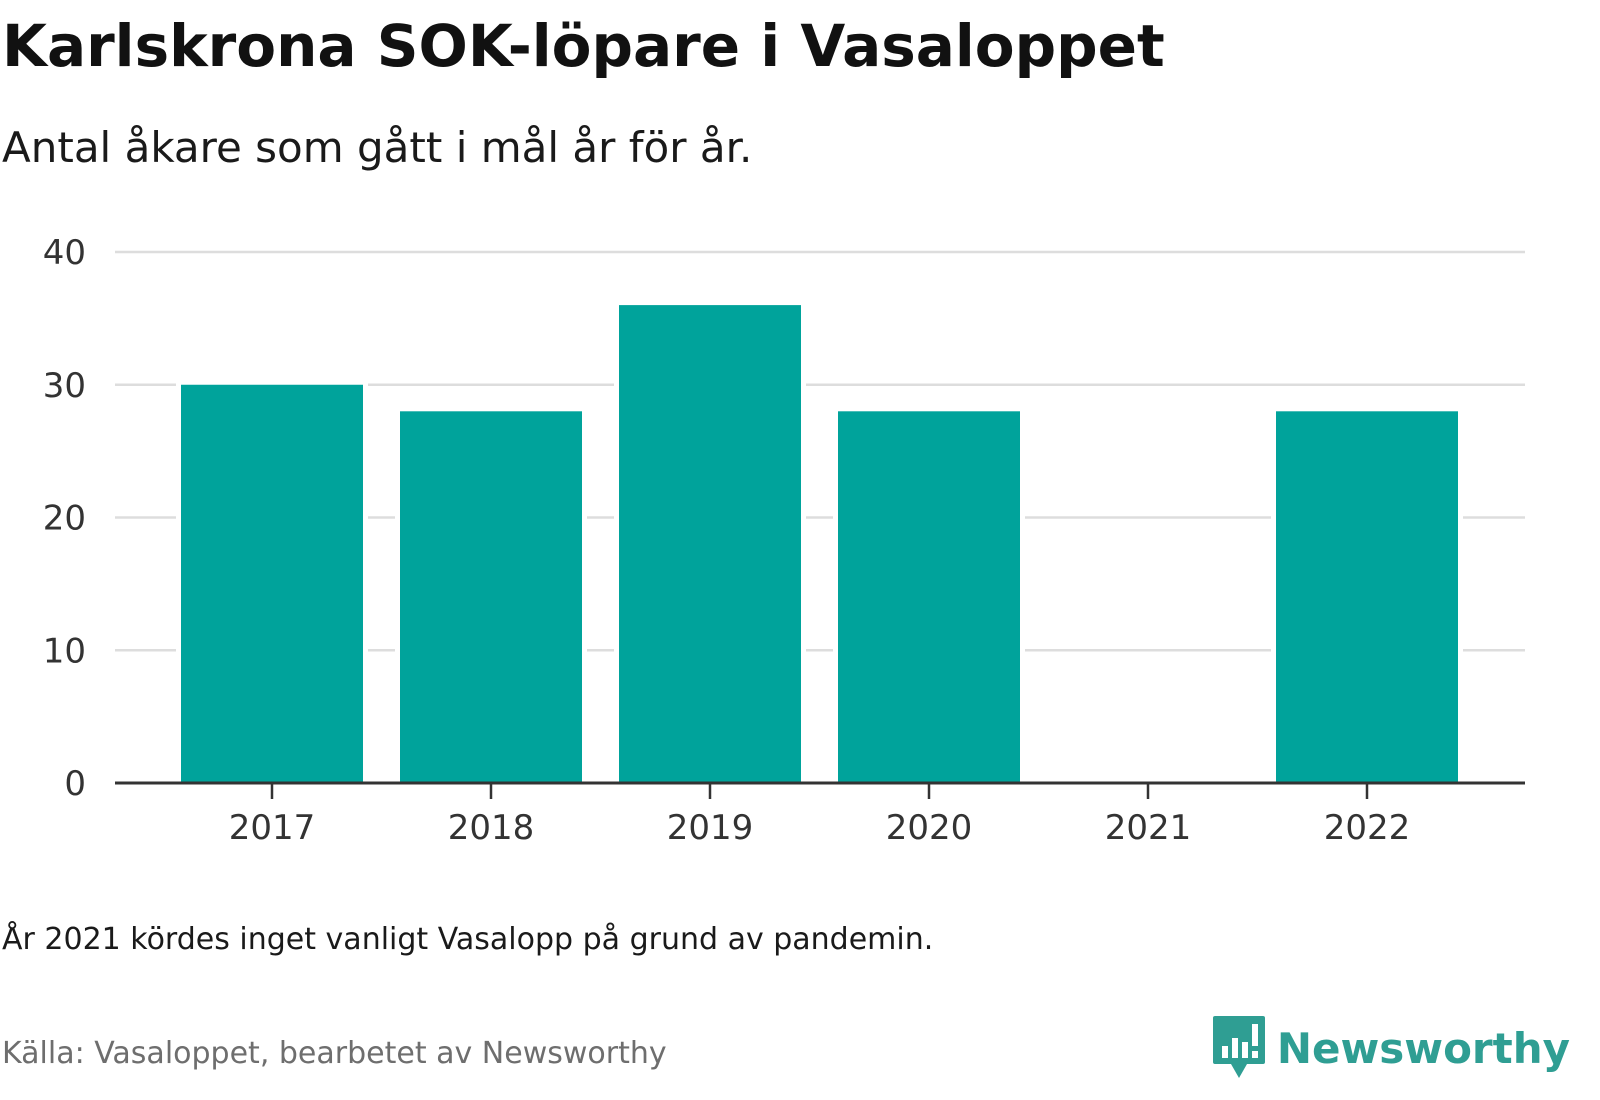  I want to click on brand-logo: Newsworthy, so click(1390, 1048).